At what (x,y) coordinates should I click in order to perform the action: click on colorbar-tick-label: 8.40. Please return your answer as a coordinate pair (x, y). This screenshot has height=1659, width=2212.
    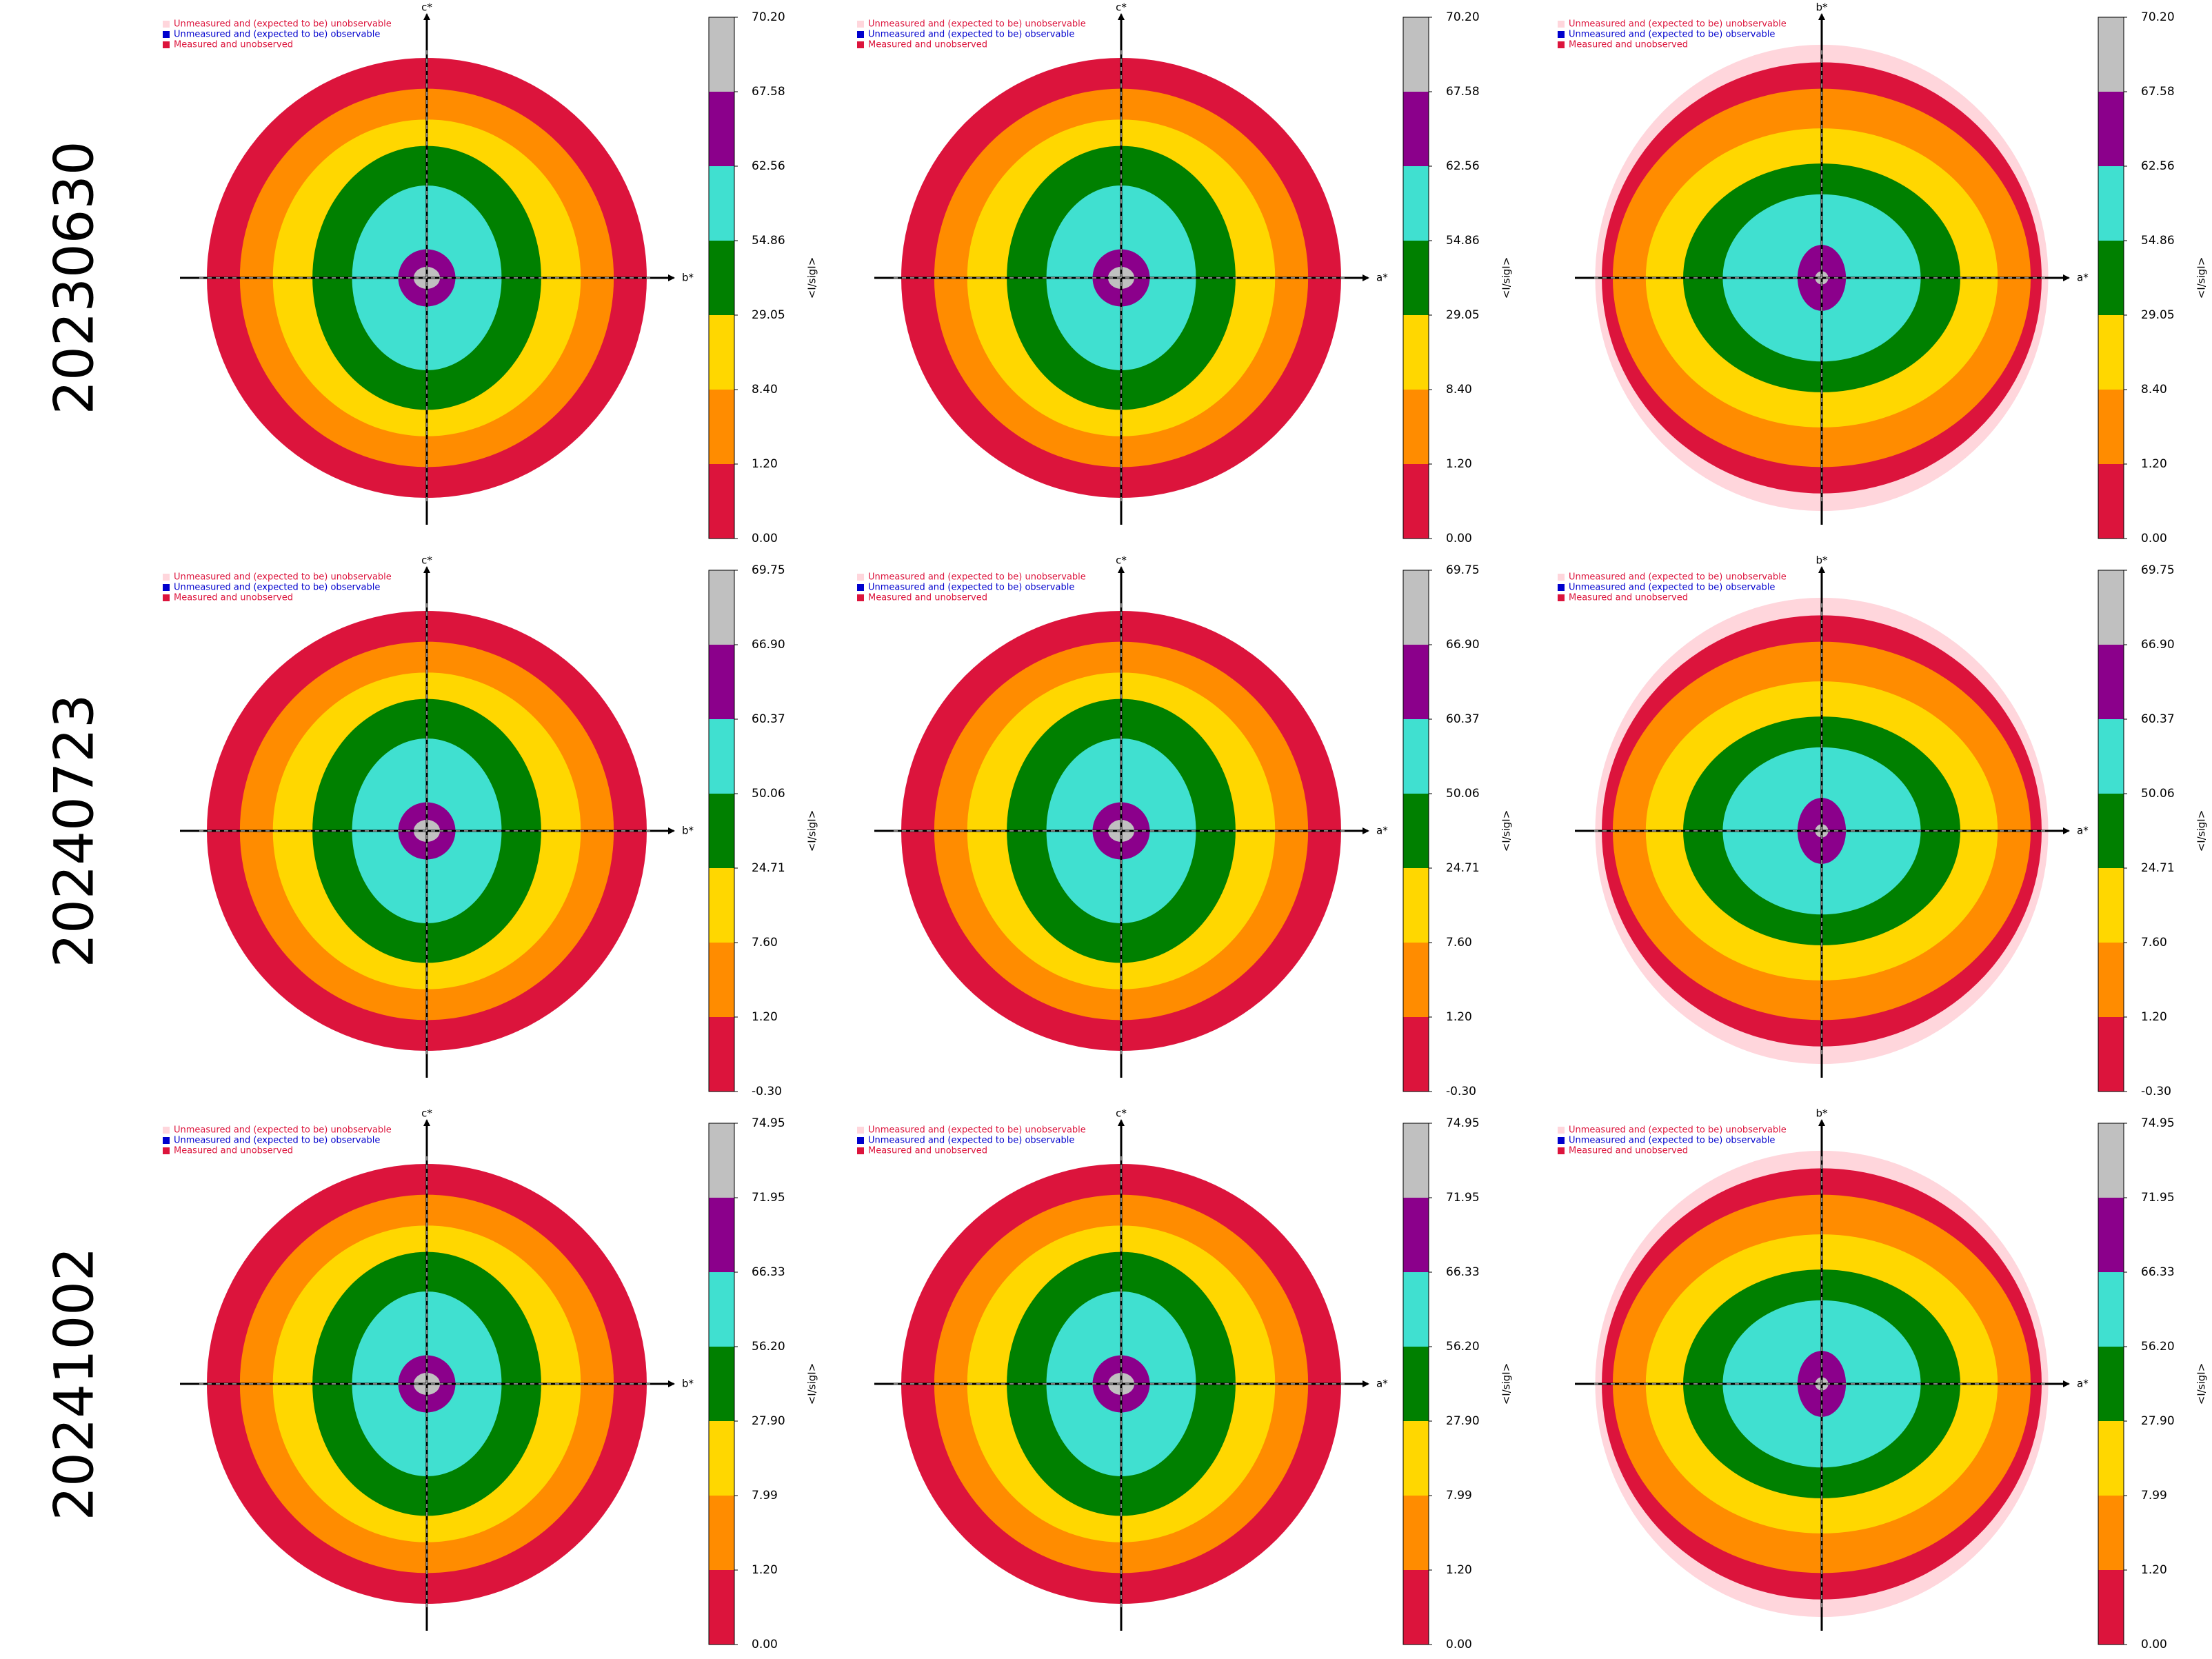
    Looking at the image, I should click on (765, 389).